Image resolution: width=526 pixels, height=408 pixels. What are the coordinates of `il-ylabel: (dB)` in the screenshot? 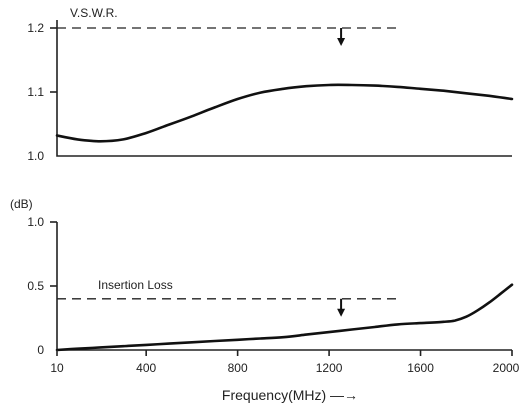 It's located at (21, 204).